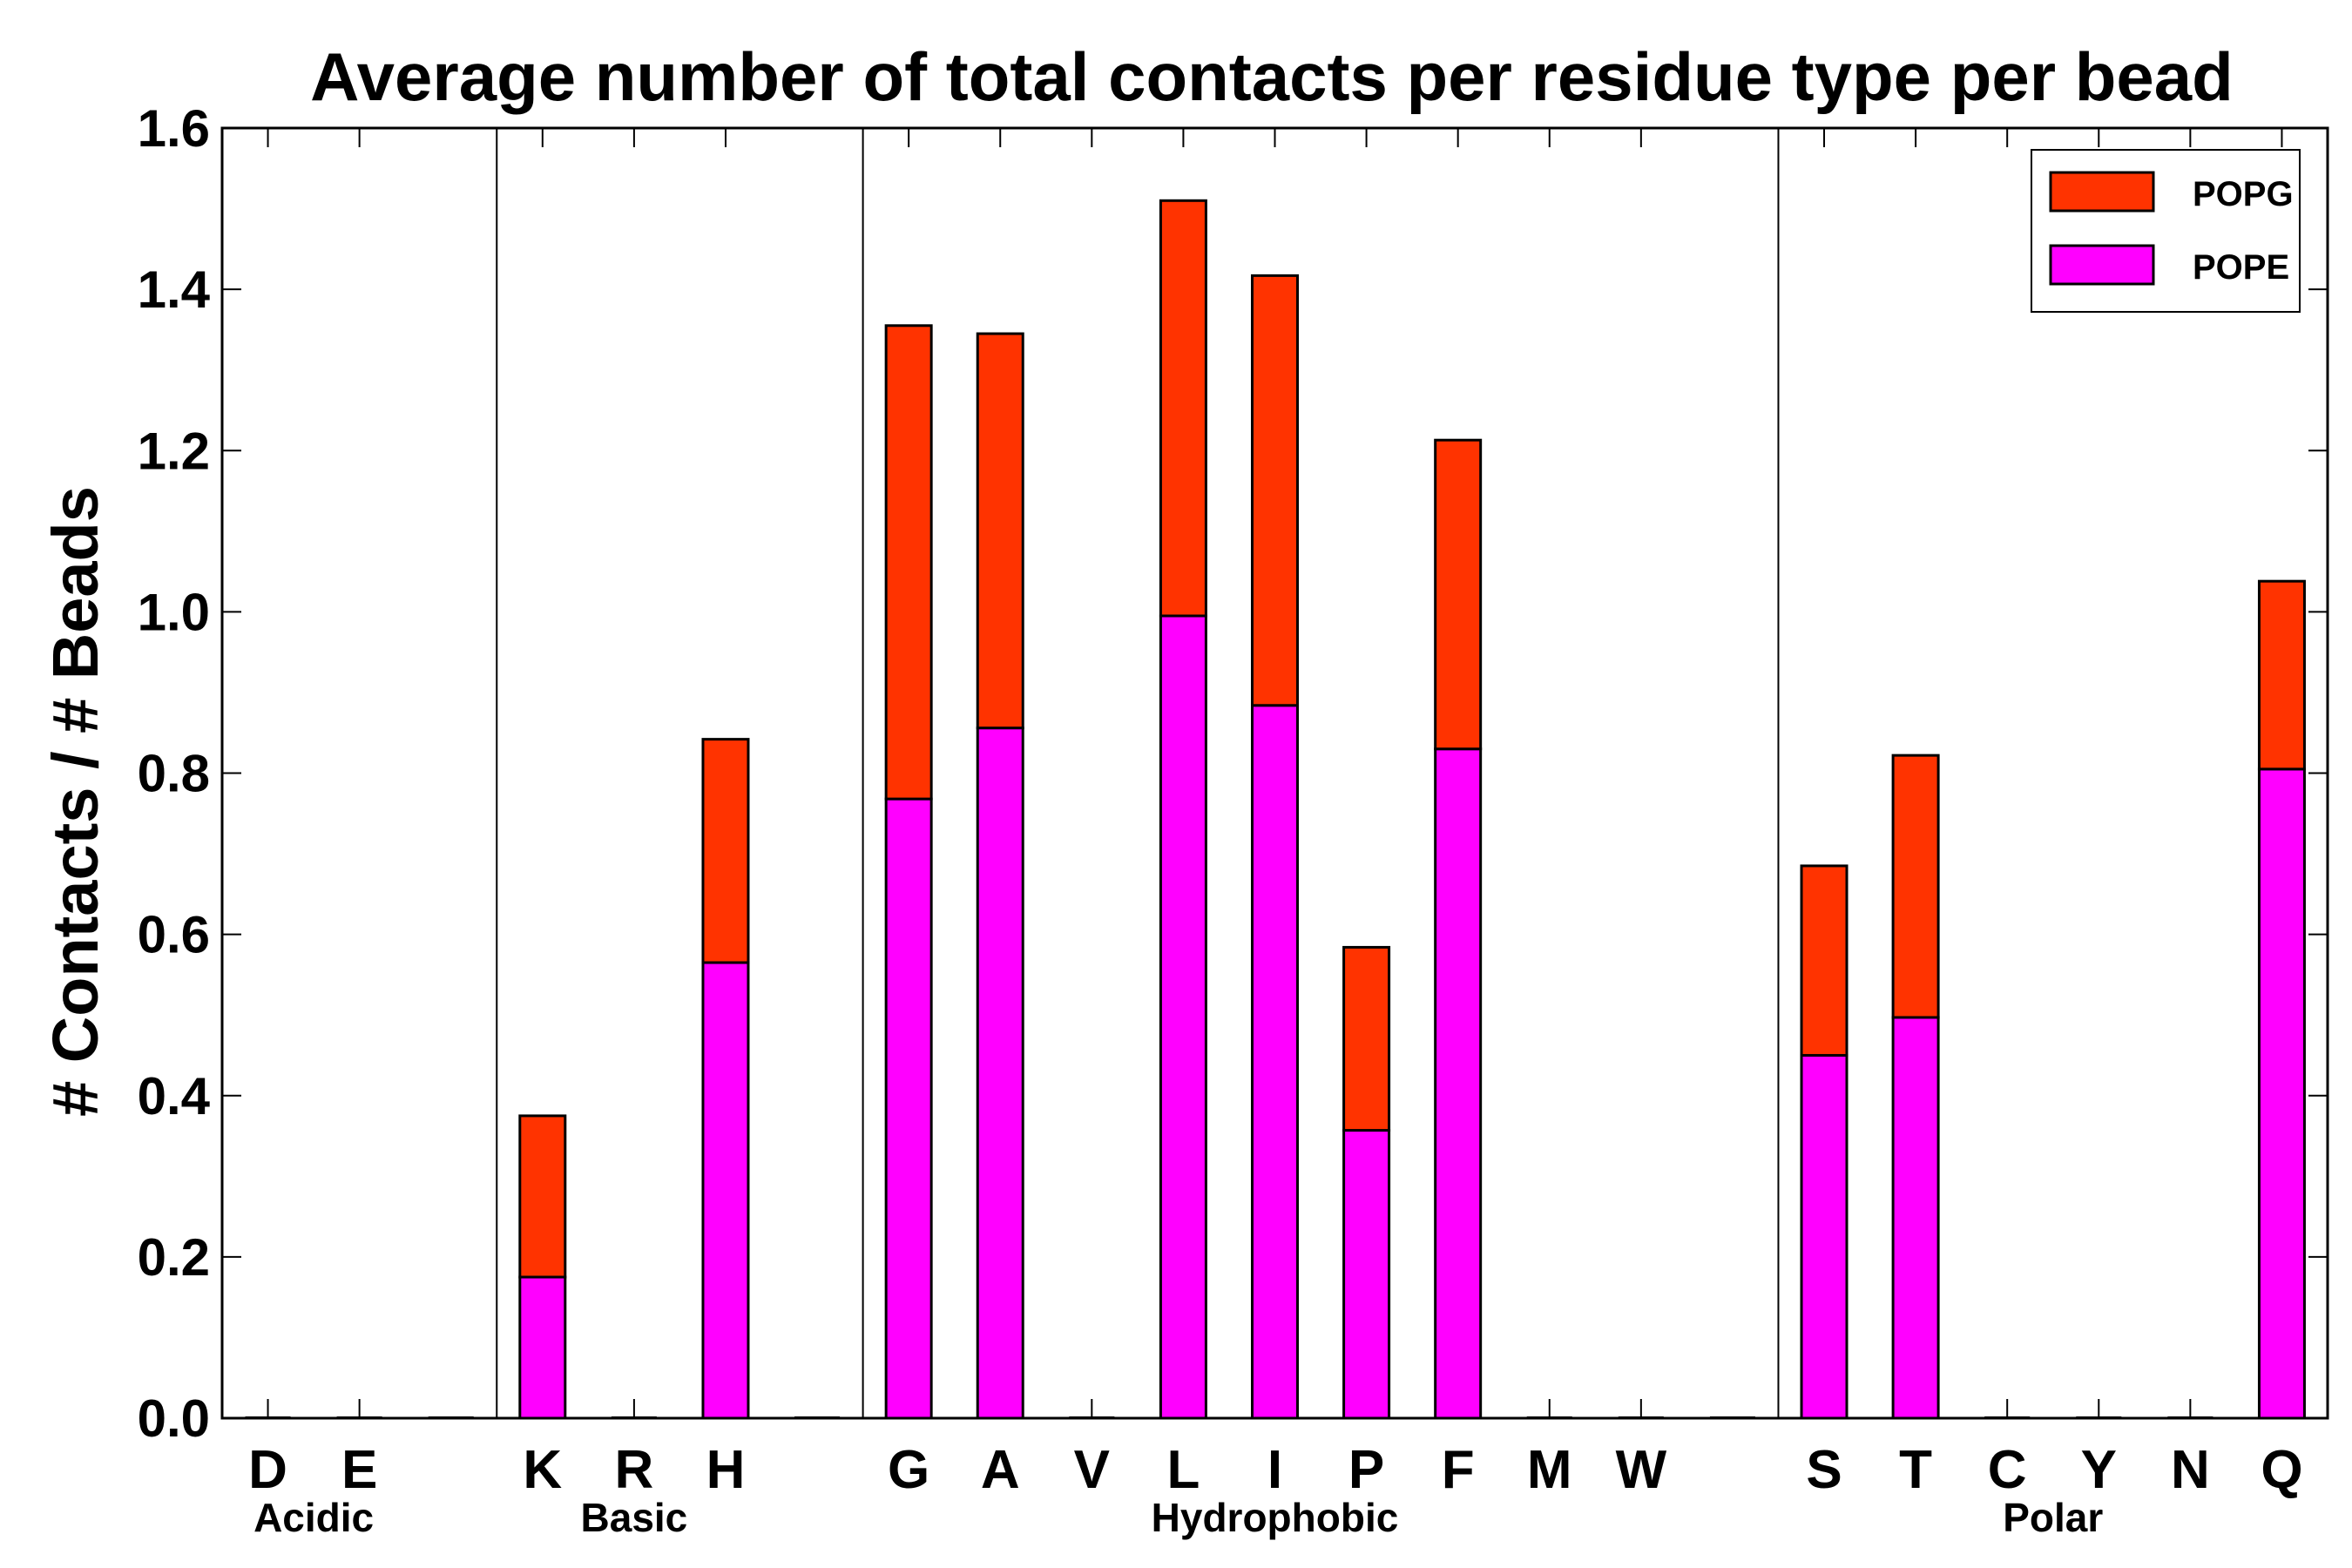  Describe the element at coordinates (174, 129) in the screenshot. I see `y-tick-label: 1.6` at that location.